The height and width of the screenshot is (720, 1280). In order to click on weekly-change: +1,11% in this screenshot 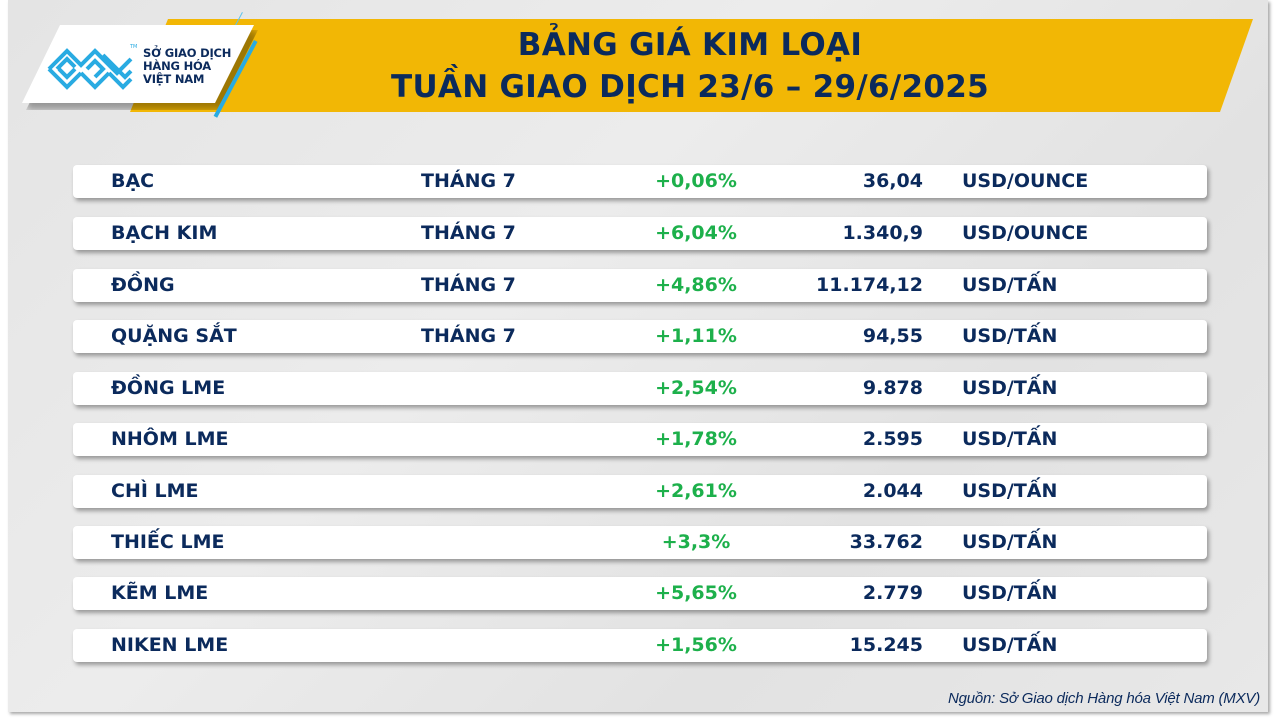, I will do `click(696, 336)`.